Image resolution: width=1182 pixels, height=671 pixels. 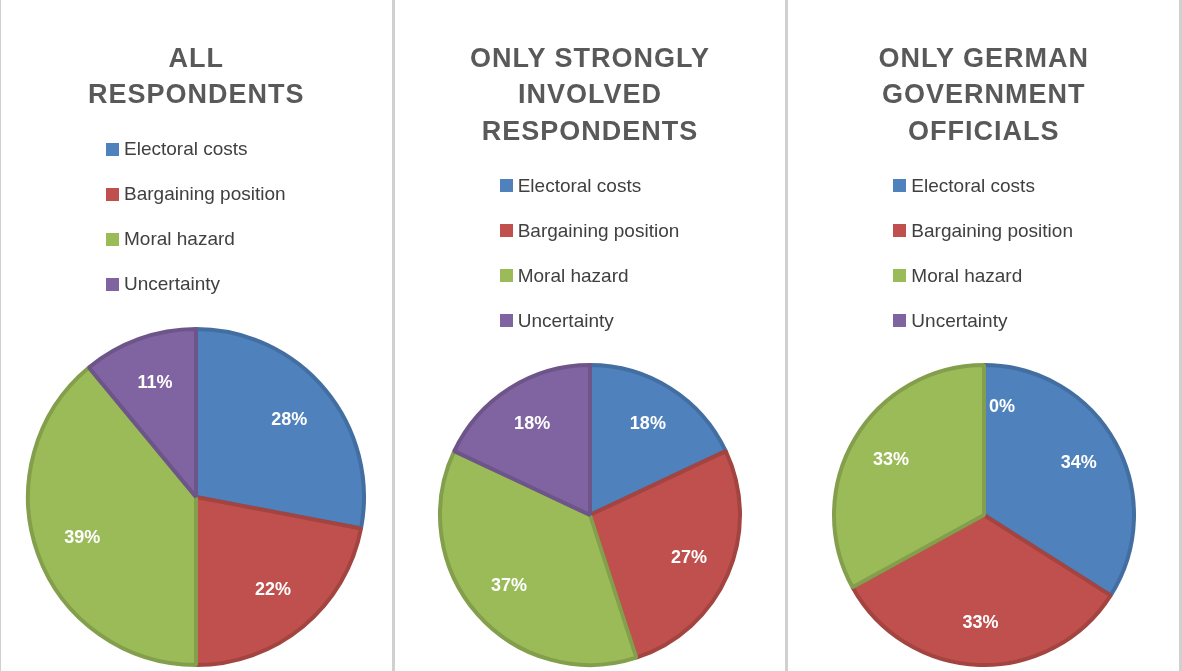 What do you see at coordinates (289, 418) in the screenshot?
I see `data-label: 28%` at bounding box center [289, 418].